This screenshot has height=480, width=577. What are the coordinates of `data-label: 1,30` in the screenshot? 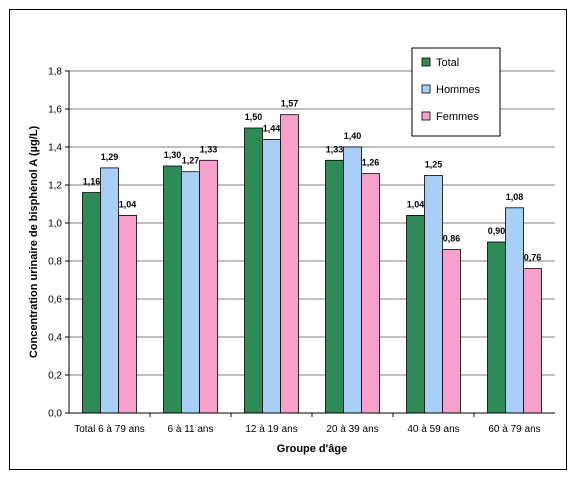 It's located at (173, 155).